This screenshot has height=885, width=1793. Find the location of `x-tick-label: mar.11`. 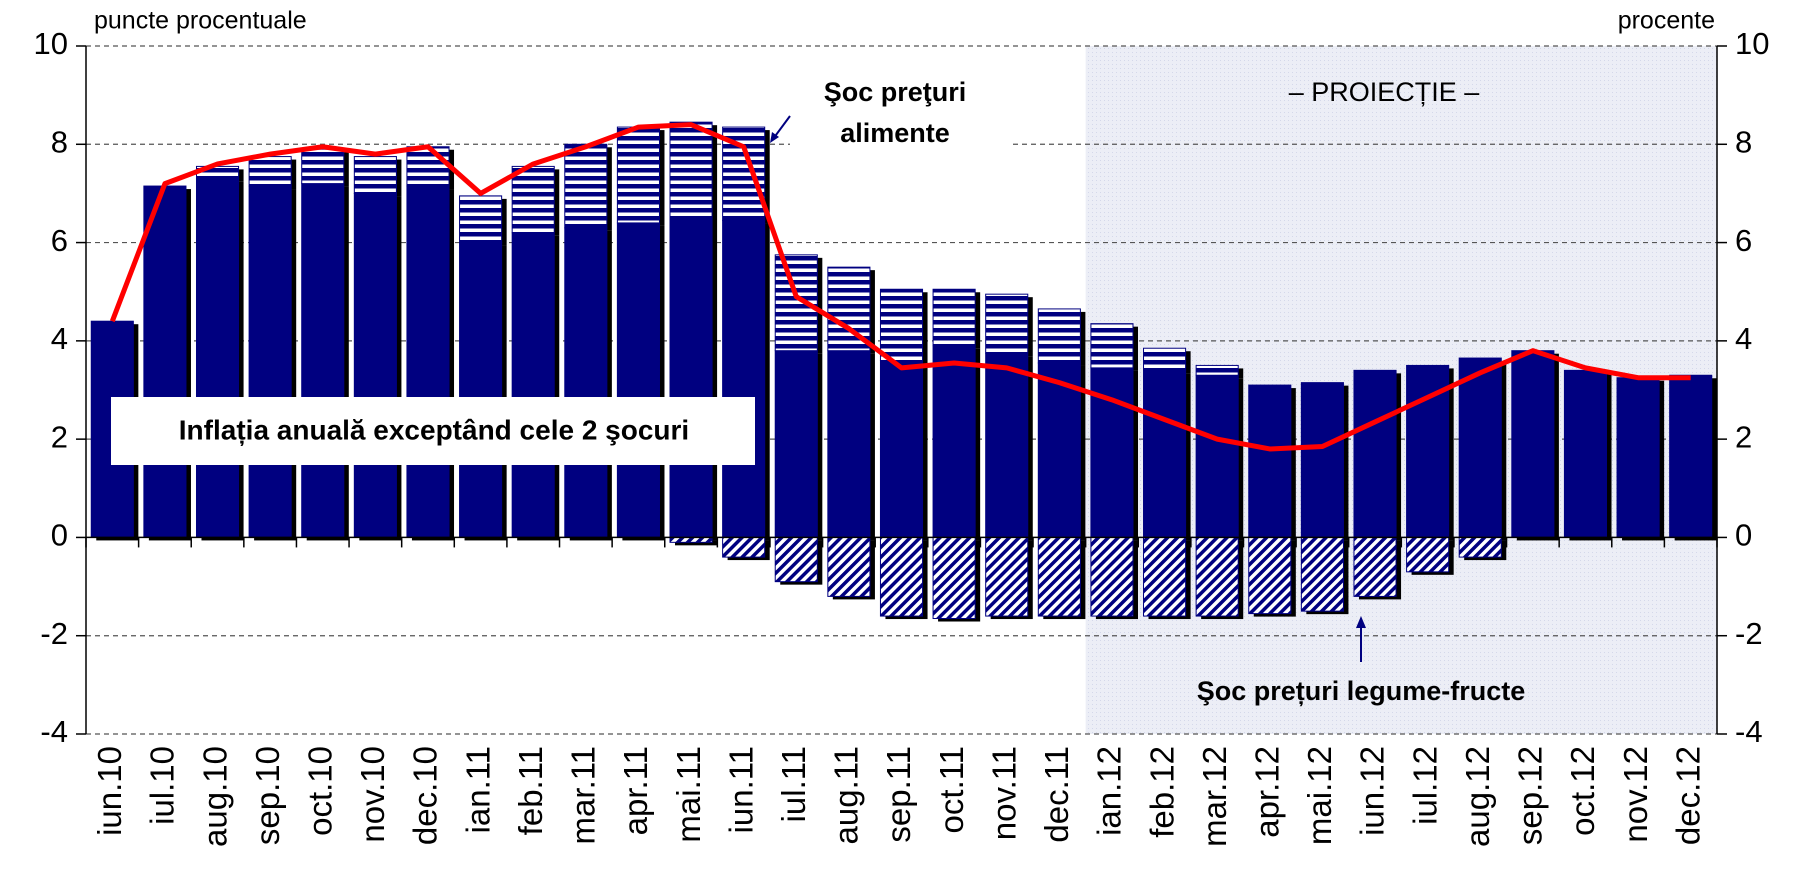

x-tick-label: mar.11 is located at coordinates (583, 795).